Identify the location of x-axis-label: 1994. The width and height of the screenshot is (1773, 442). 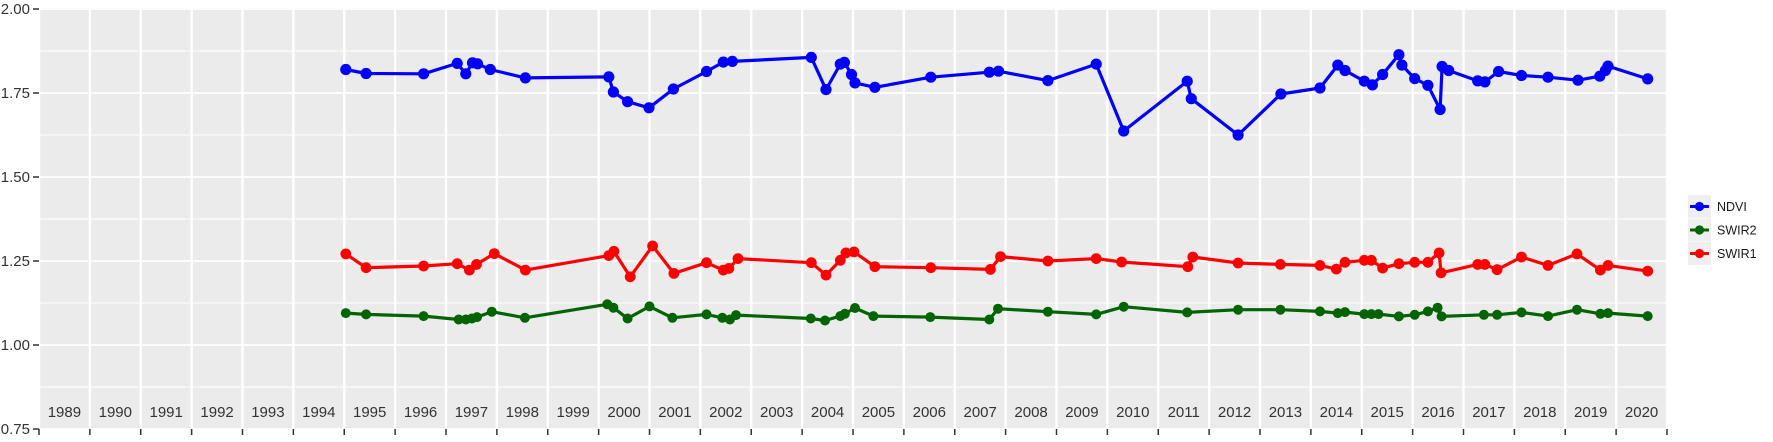
(318, 412).